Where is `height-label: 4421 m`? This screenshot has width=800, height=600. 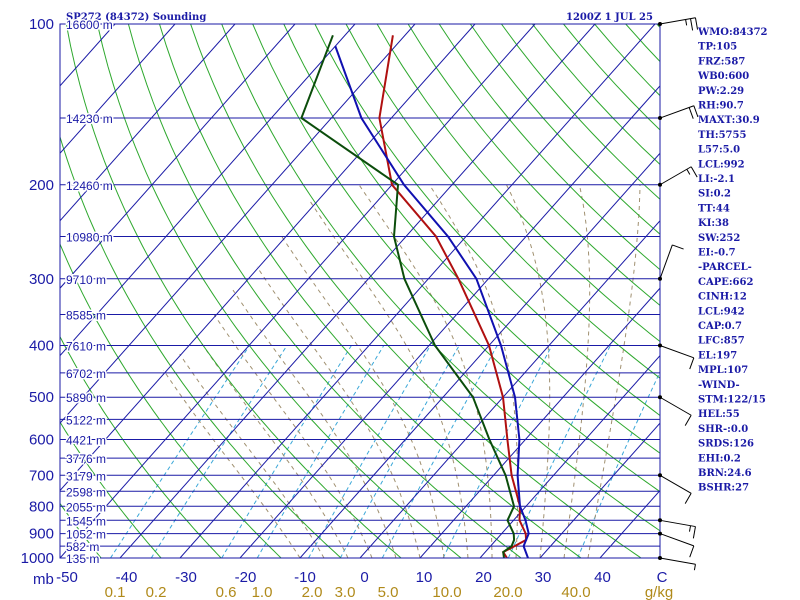
height-label: 4421 m is located at coordinates (86, 441).